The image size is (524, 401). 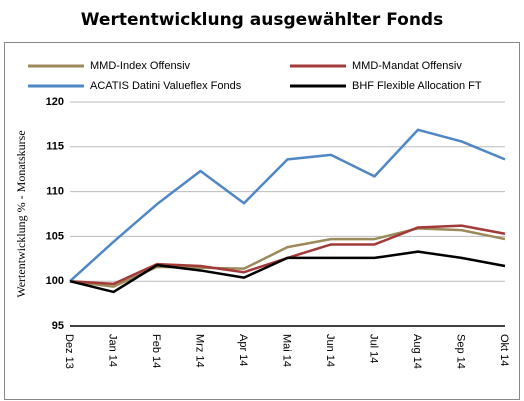 What do you see at coordinates (374, 348) in the screenshot?
I see `x-tick-label: Jul 14` at bounding box center [374, 348].